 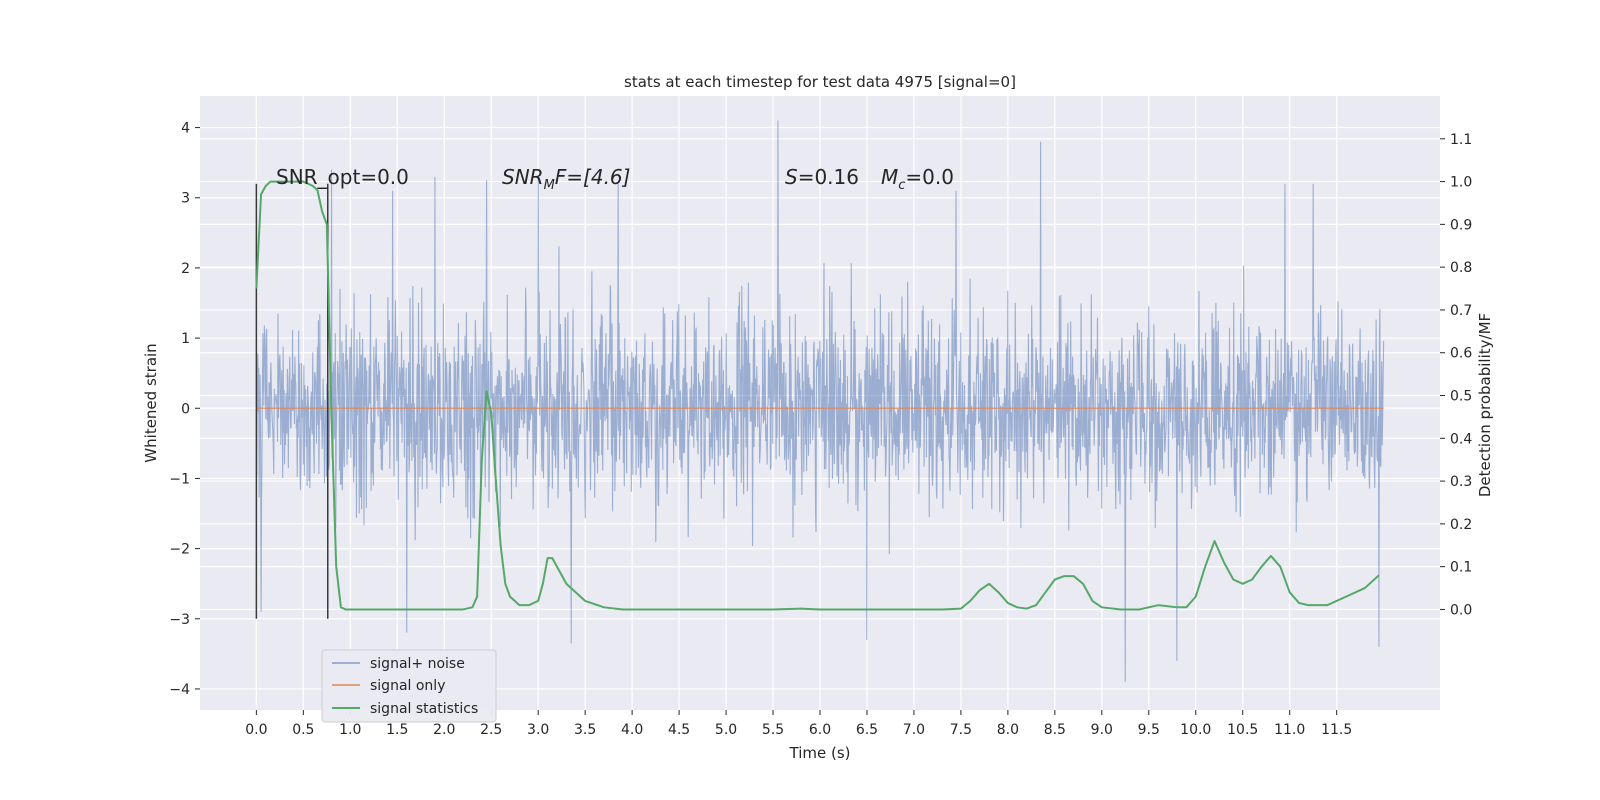 What do you see at coordinates (1149, 730) in the screenshot?
I see `x-tick-label-19: 9.5` at bounding box center [1149, 730].